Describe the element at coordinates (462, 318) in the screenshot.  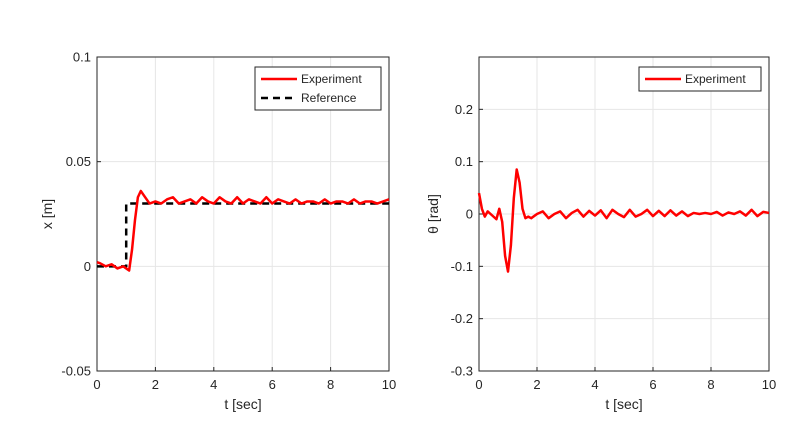
I see `y-tick-label: -0.2` at that location.